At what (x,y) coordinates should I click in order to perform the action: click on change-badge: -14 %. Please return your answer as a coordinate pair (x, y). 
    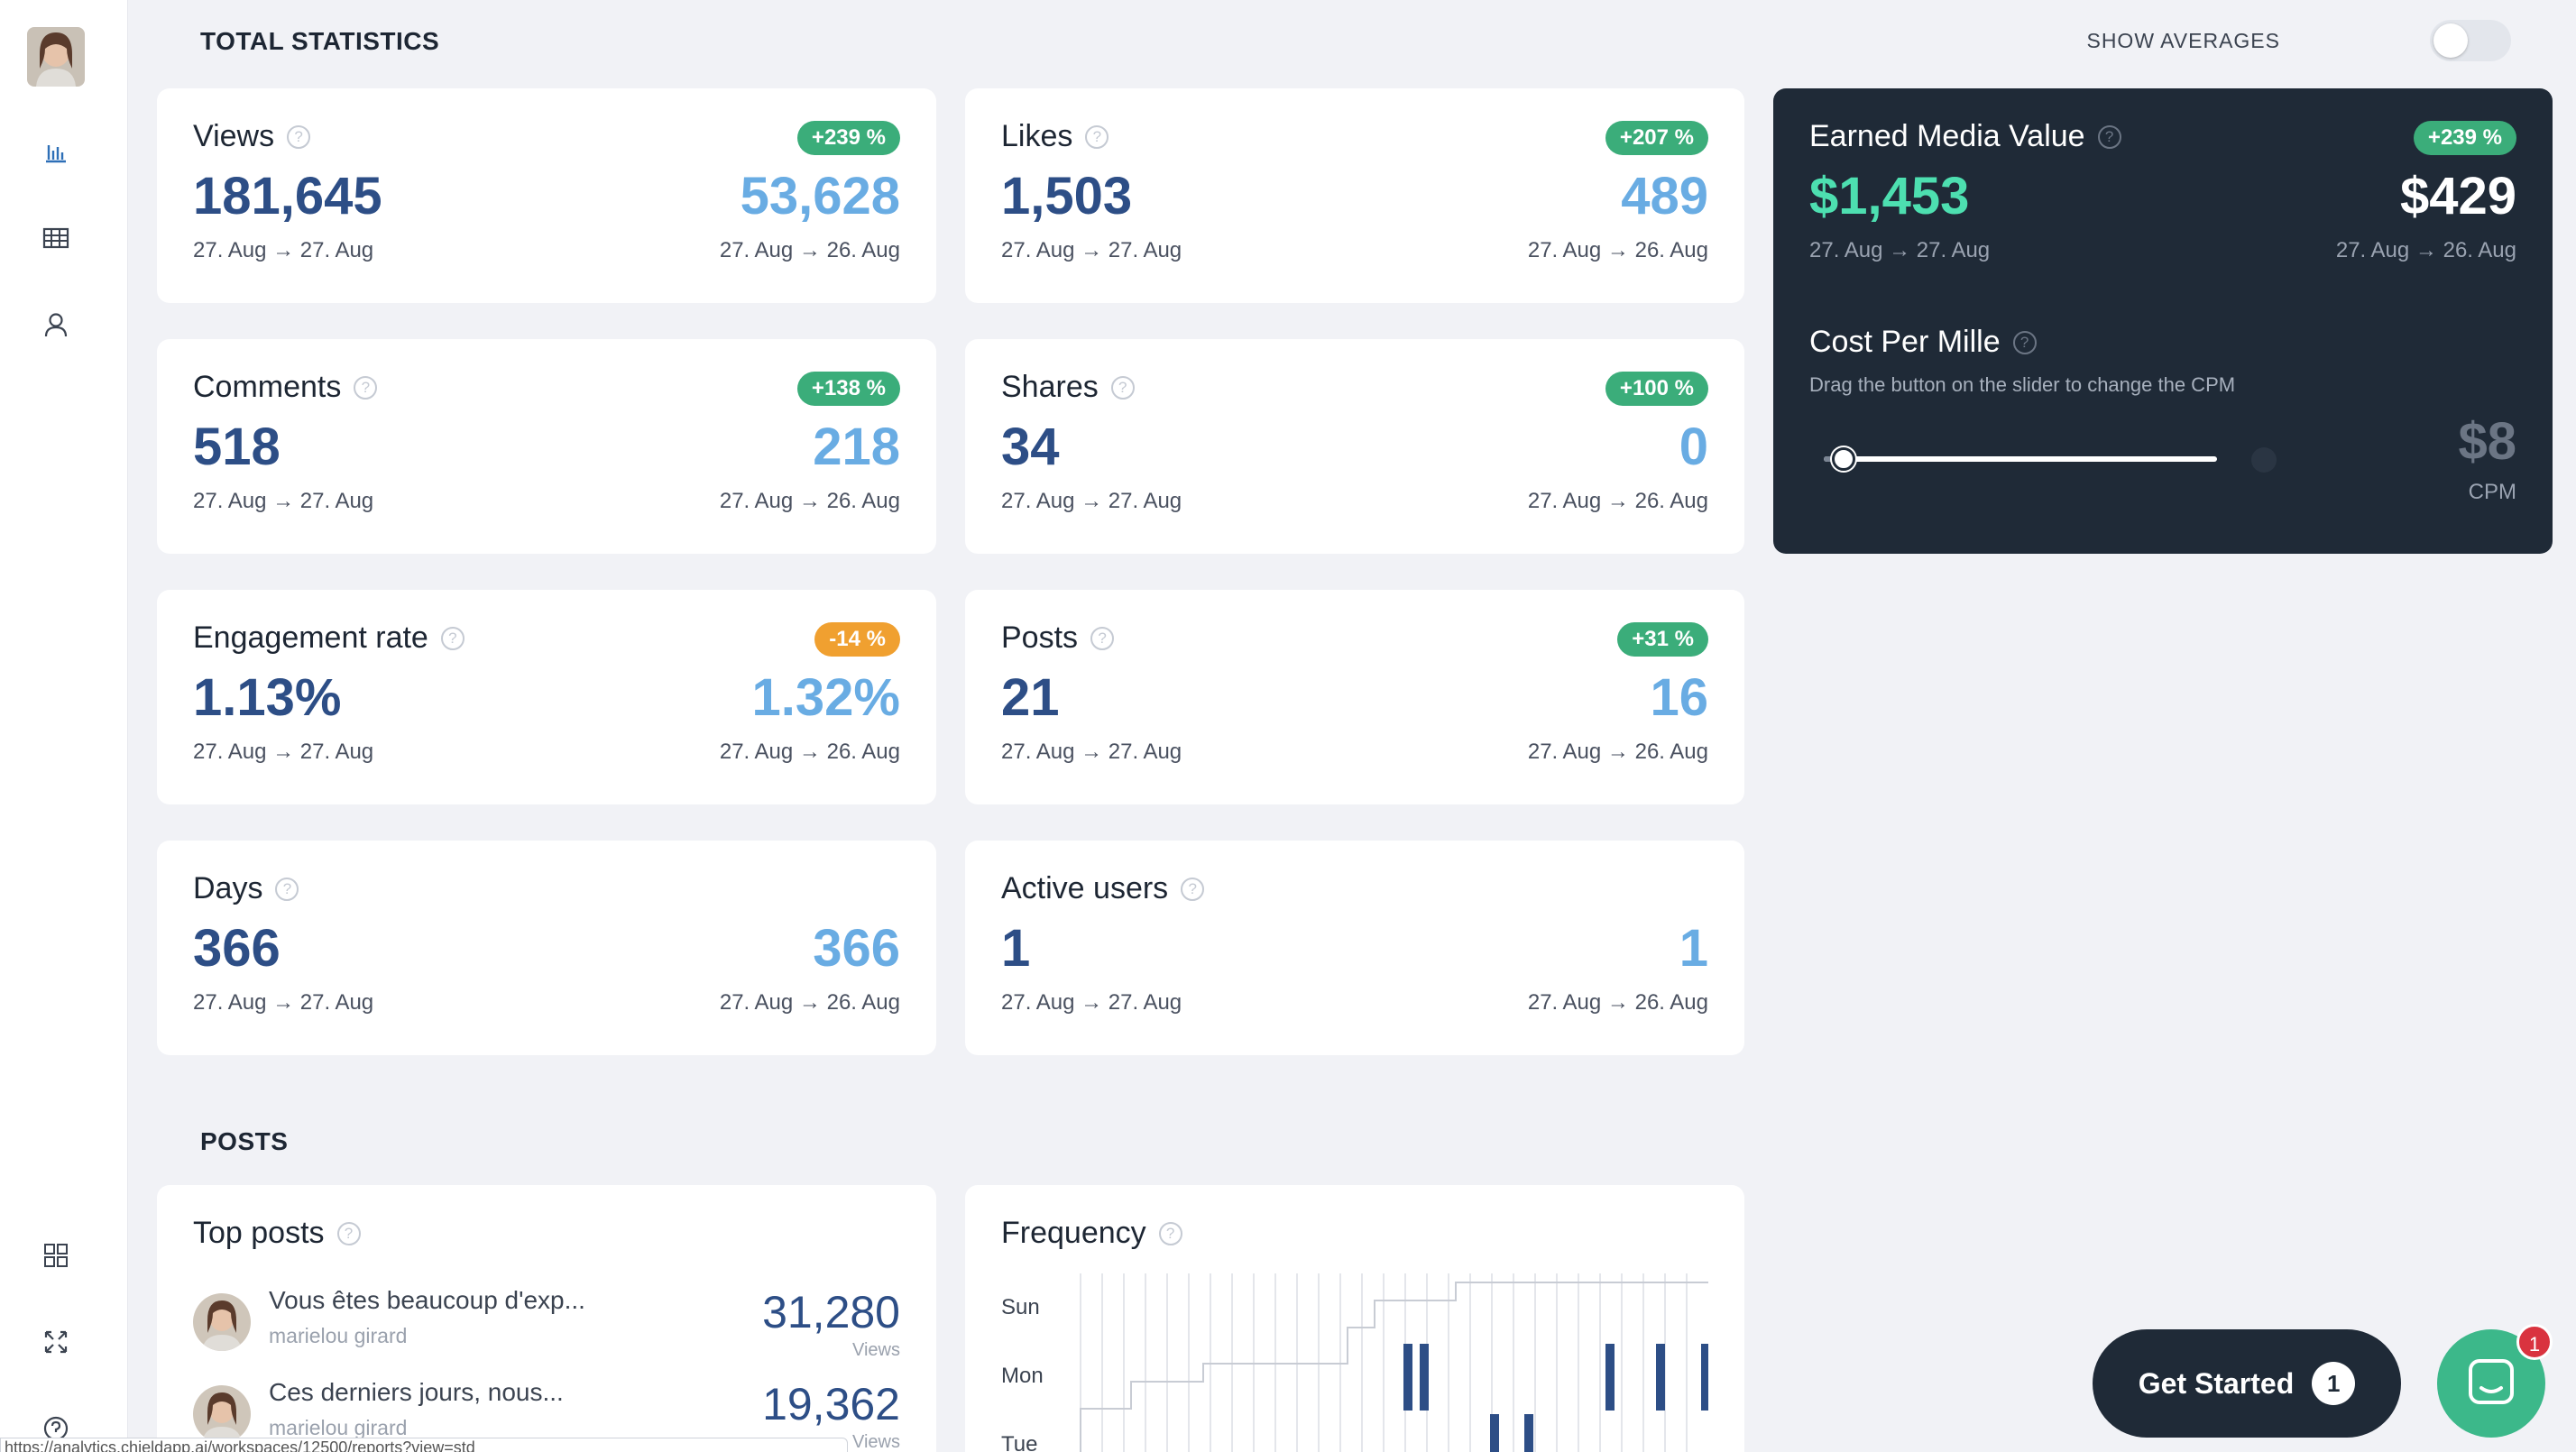
    Looking at the image, I should click on (857, 639).